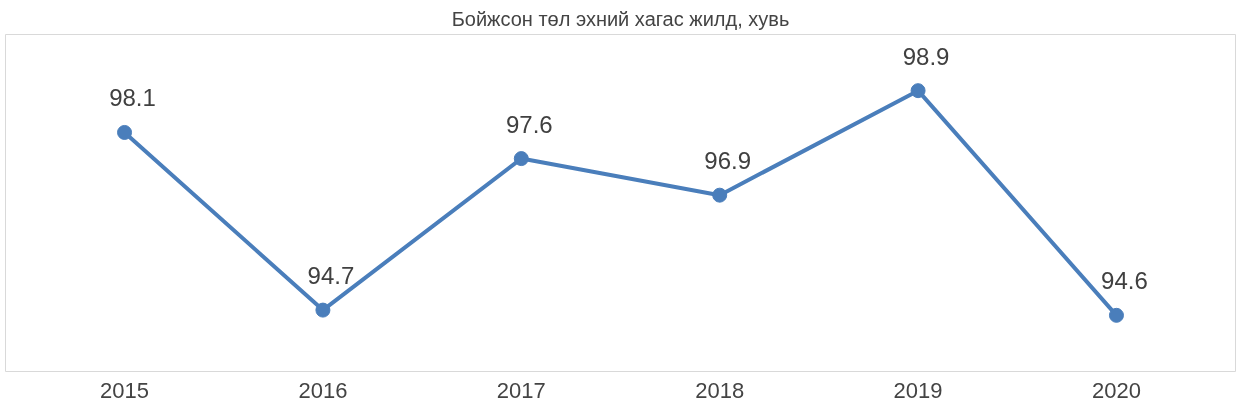 The width and height of the screenshot is (1243, 404). What do you see at coordinates (728, 161) in the screenshot?
I see `data-label: 96.9` at bounding box center [728, 161].